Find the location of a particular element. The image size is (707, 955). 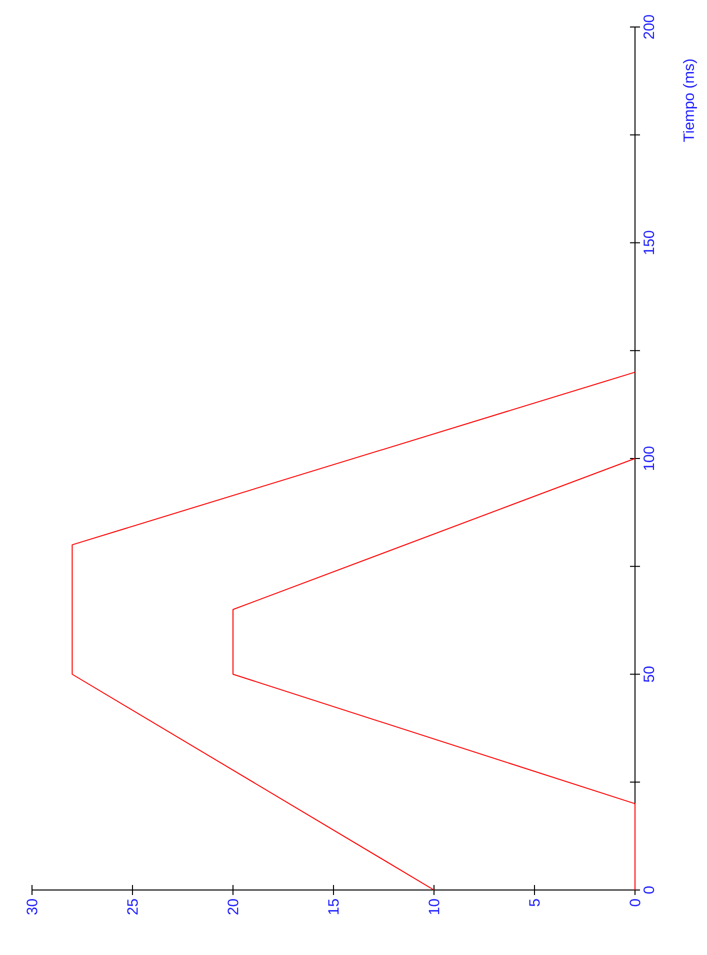

x-tick-label: 10 is located at coordinates (434, 906).